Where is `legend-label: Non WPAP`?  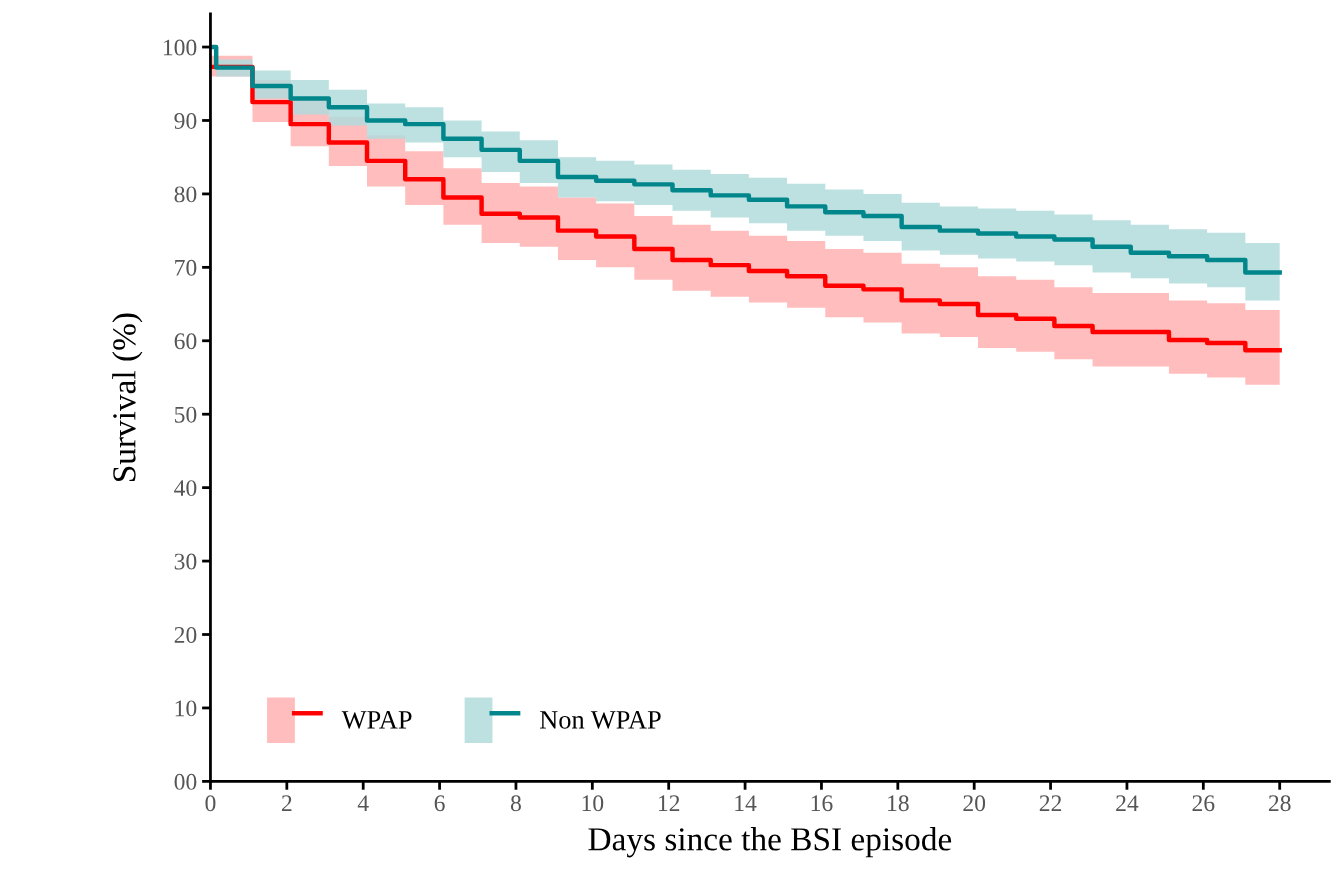 legend-label: Non WPAP is located at coordinates (600, 720).